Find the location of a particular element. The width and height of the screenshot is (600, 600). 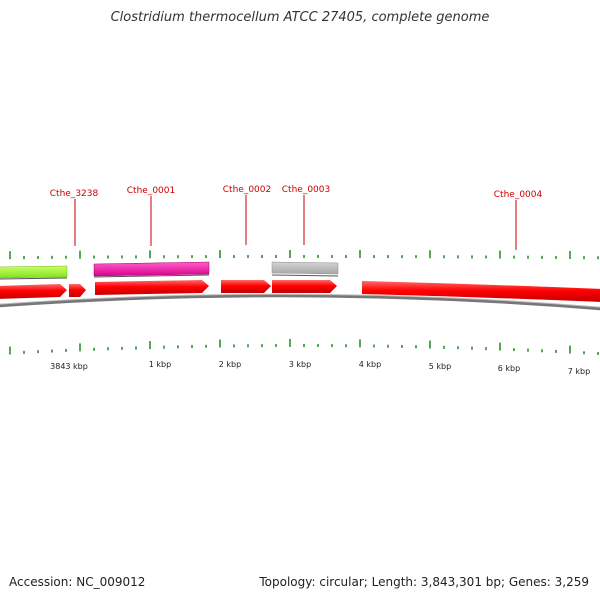

outer-tick-marks is located at coordinates (304, 255).